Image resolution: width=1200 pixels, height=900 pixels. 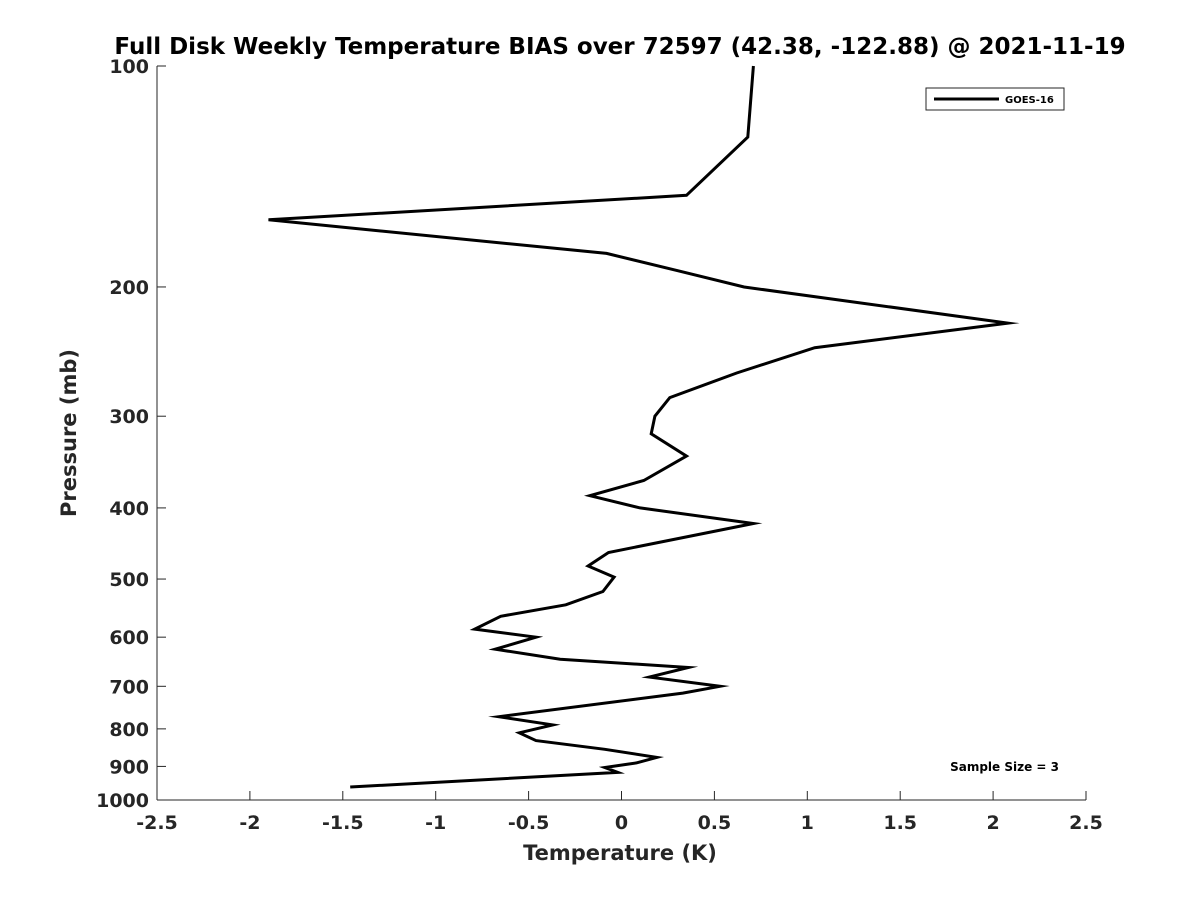 I want to click on y-tick-label: 200, so click(x=129, y=288).